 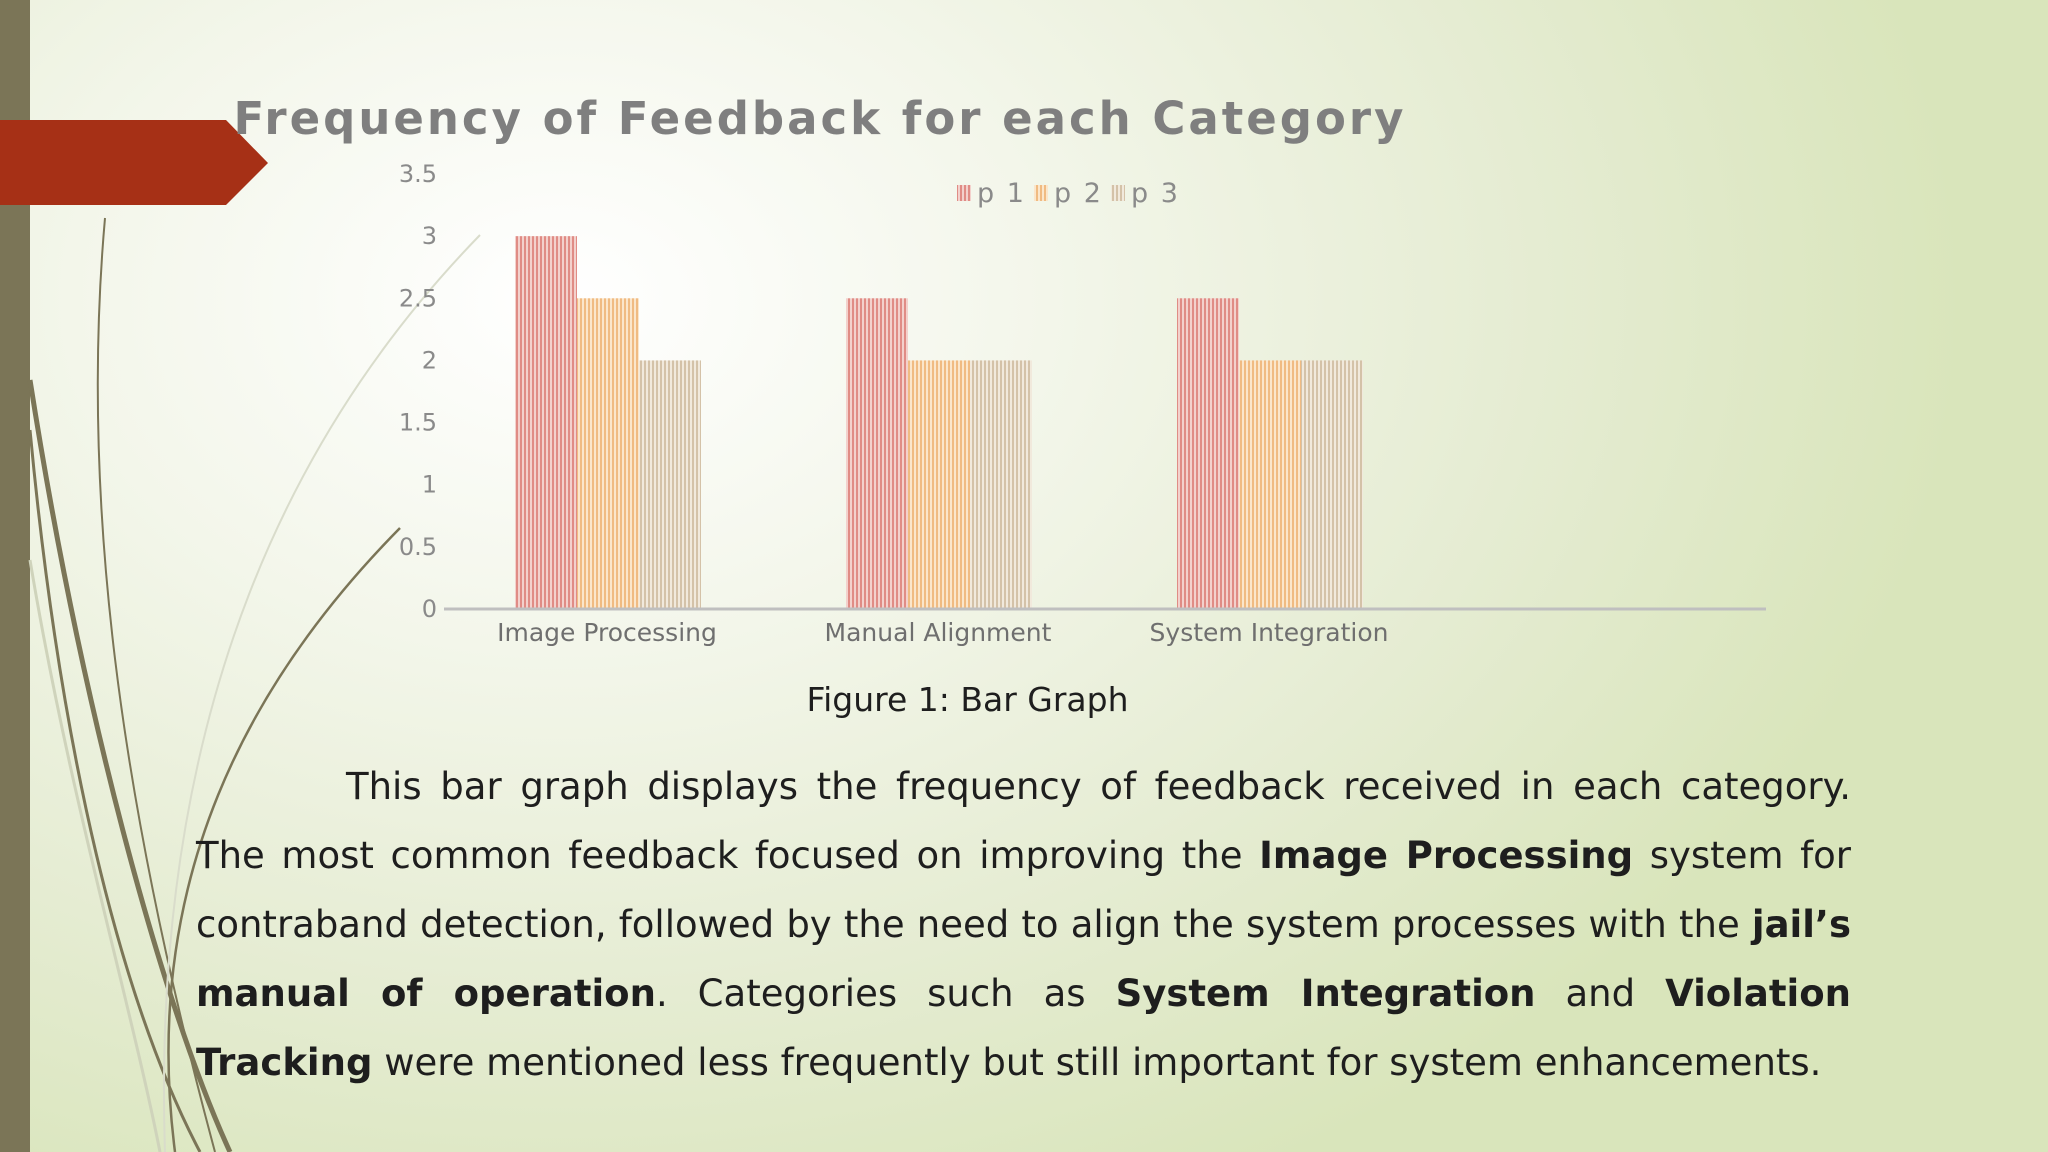 I want to click on legend-label: p 2, so click(x=1078, y=193).